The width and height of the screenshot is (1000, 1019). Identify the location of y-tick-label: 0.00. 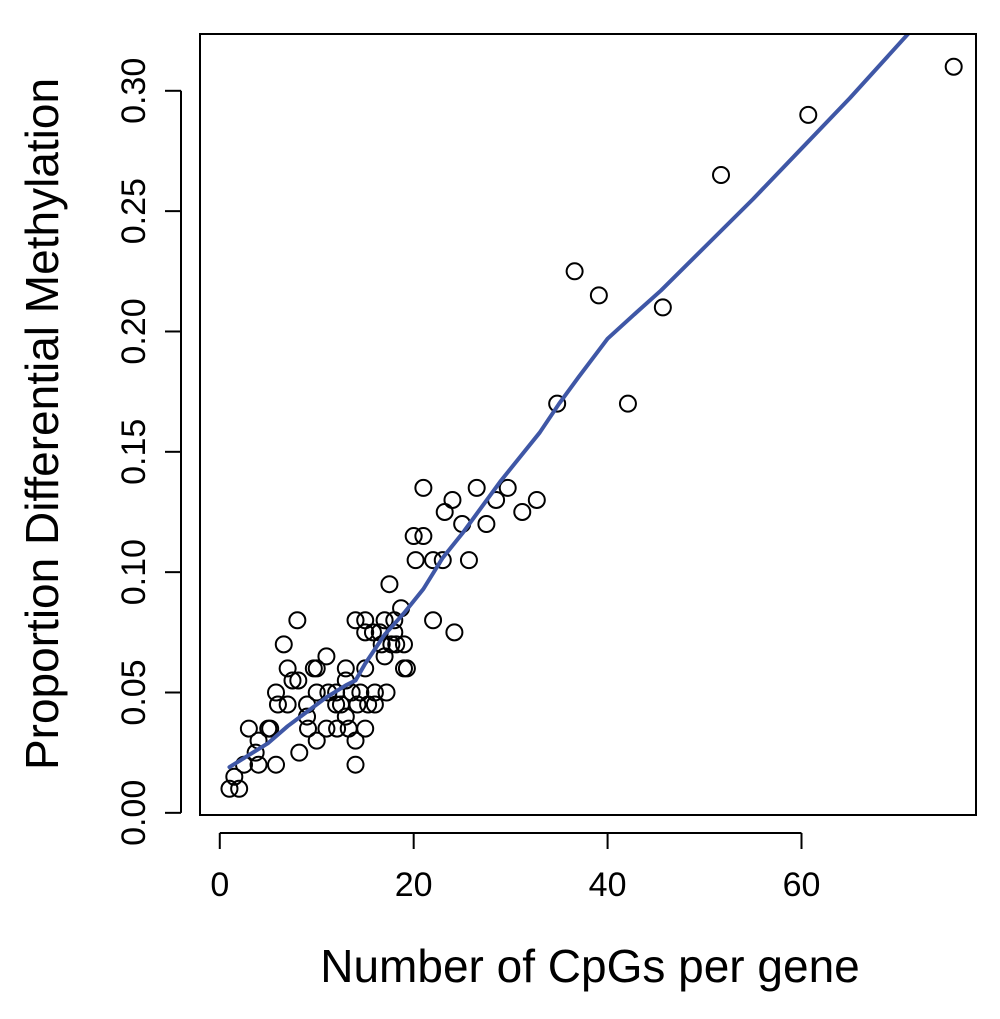
(134, 813).